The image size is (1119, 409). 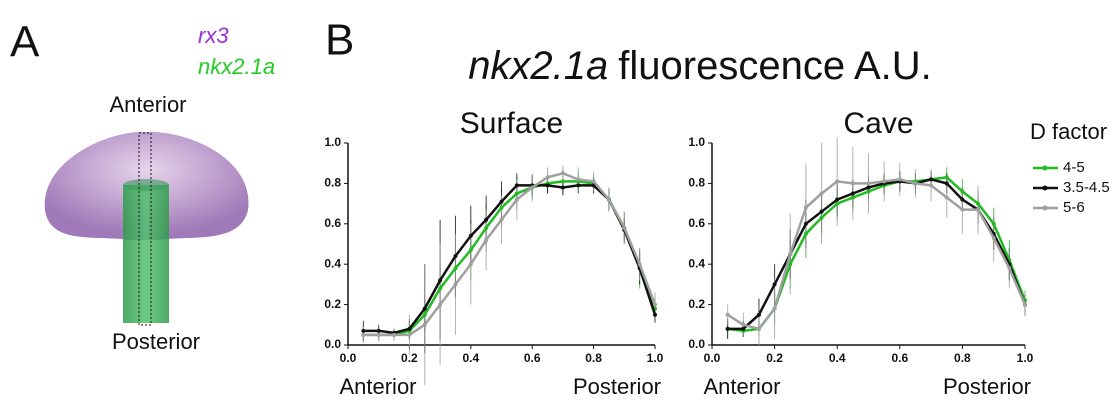 I want to click on figure-title: nkx2.1a fluorescence A.U., so click(x=700, y=66).